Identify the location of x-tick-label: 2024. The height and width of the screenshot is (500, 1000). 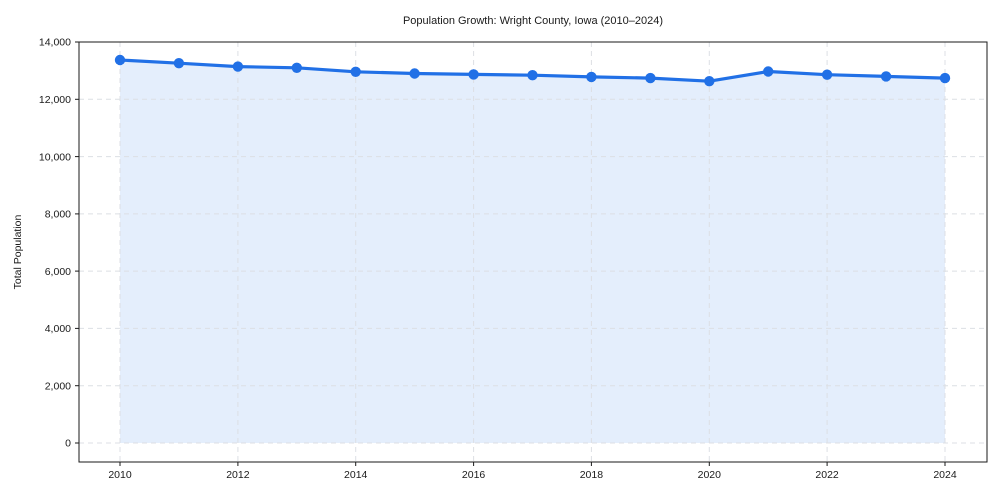
(945, 475).